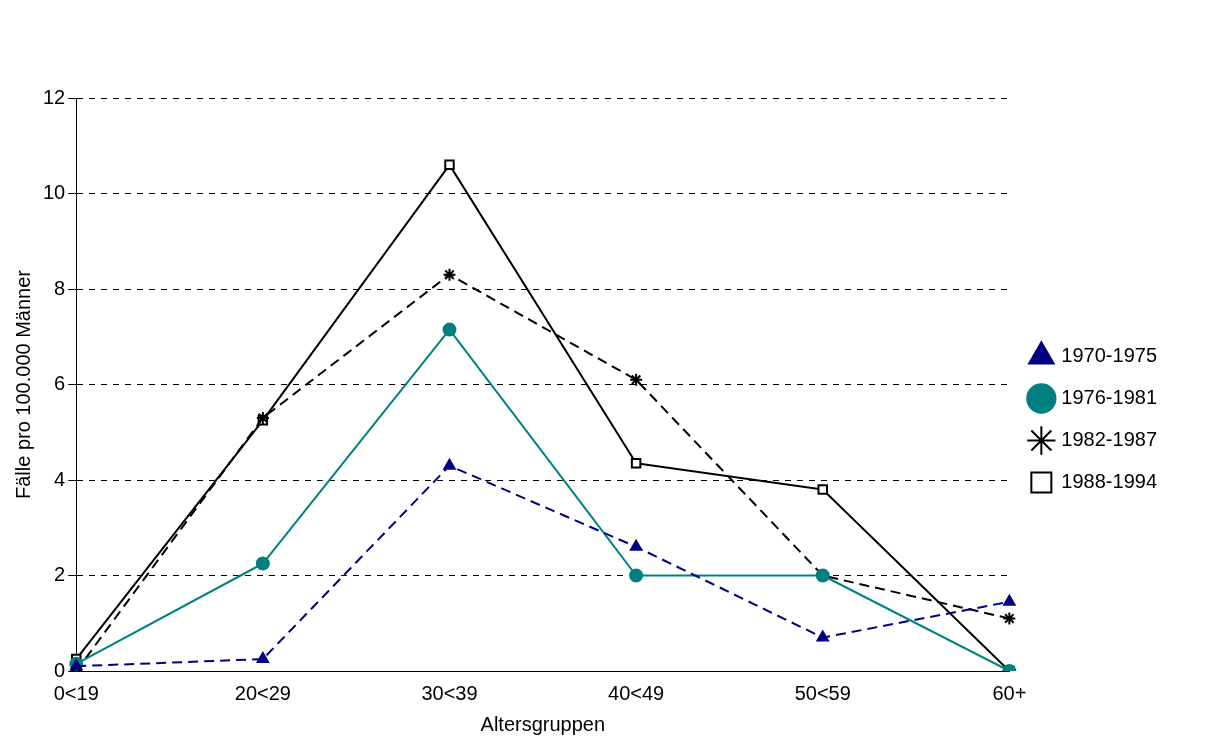 Image resolution: width=1205 pixels, height=749 pixels. What do you see at coordinates (1109, 355) in the screenshot?
I see `legend-label: 1970-1975` at bounding box center [1109, 355].